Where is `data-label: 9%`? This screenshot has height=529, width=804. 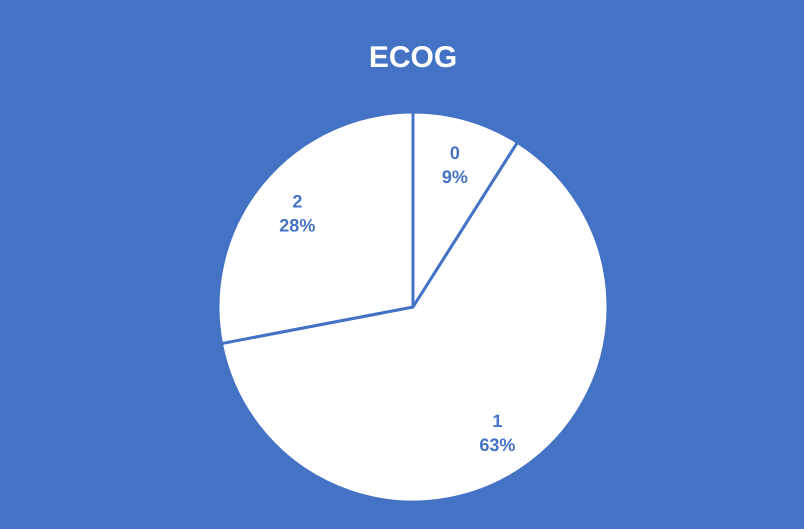 data-label: 9% is located at coordinates (455, 176).